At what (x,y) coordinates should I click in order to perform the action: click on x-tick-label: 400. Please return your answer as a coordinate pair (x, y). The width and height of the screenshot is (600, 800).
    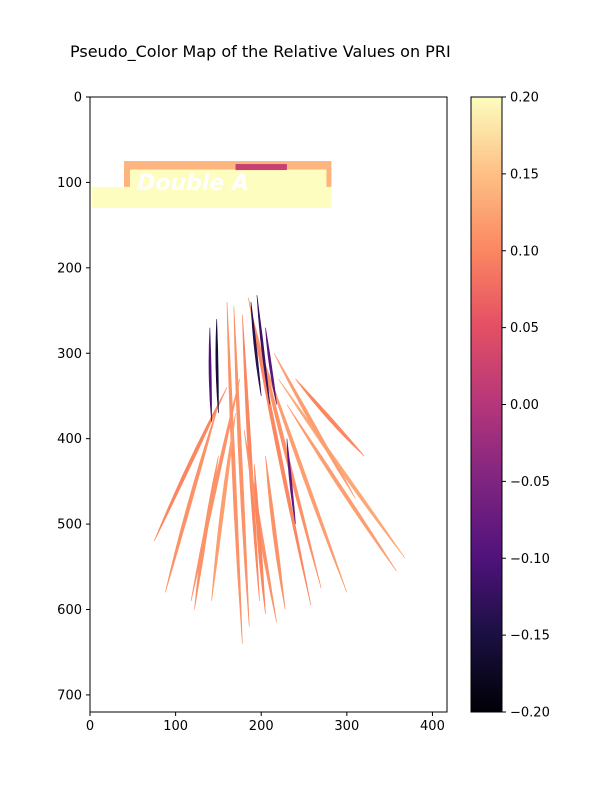
    Looking at the image, I should click on (432, 726).